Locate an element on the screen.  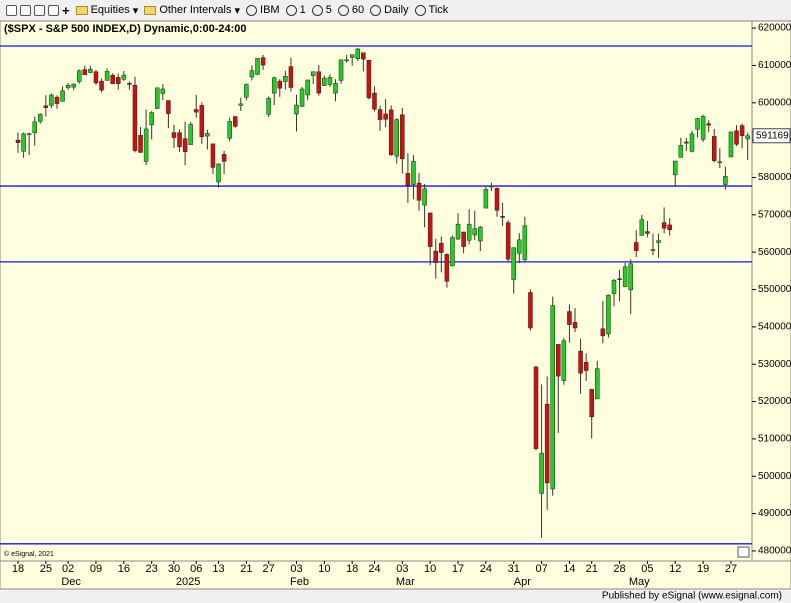
y-tick-label: 510000 is located at coordinates (774, 439).